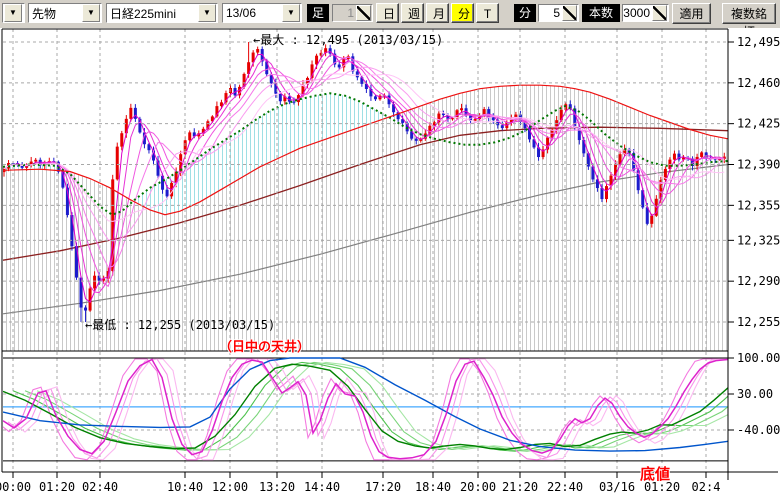  I want to click on time-axis-label: 22:40, so click(565, 487).